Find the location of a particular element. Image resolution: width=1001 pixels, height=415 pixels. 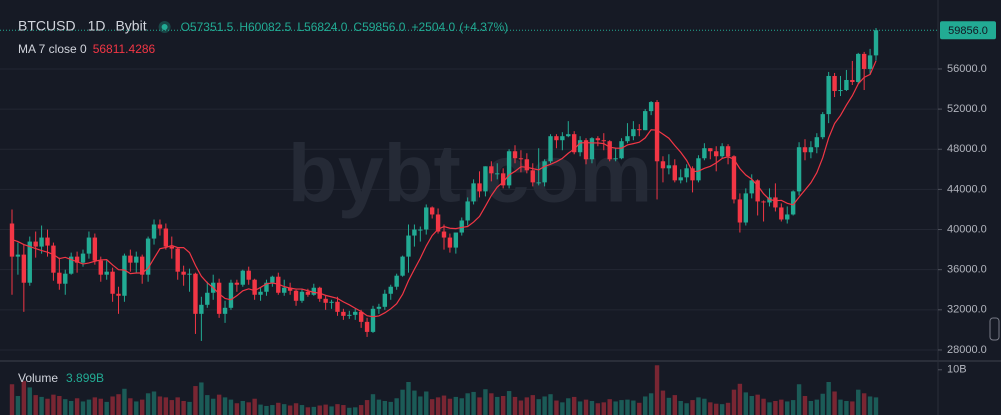

volume-value: 3.899B is located at coordinates (85, 378).